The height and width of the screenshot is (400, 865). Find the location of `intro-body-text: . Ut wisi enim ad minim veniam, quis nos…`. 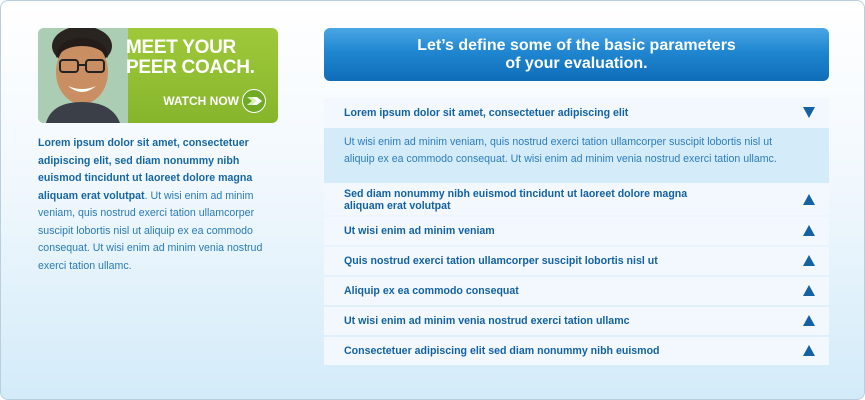

intro-body-text: . Ut wisi enim ad minim veniam, quis nos… is located at coordinates (150, 230).